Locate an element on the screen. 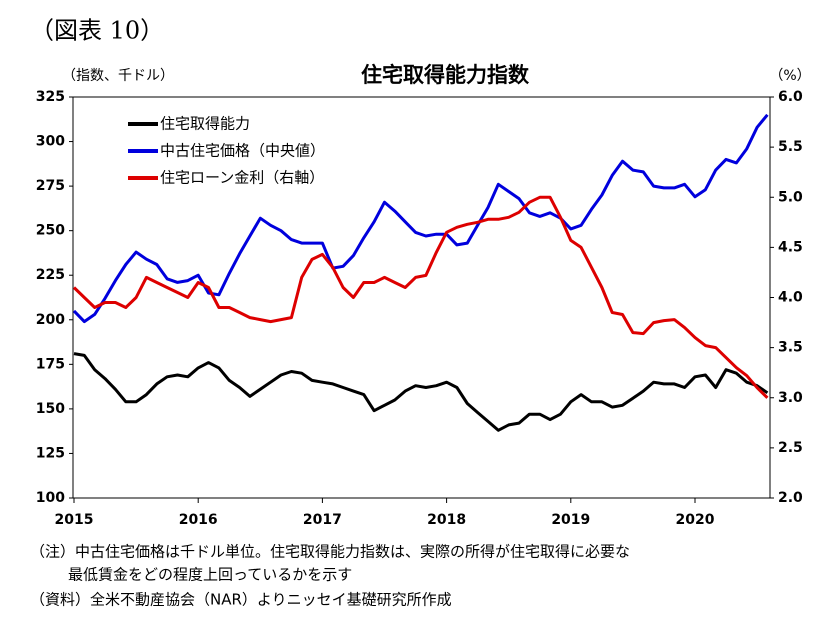 This screenshot has width=839, height=637. y-tick-label: 325 is located at coordinates (50, 97).